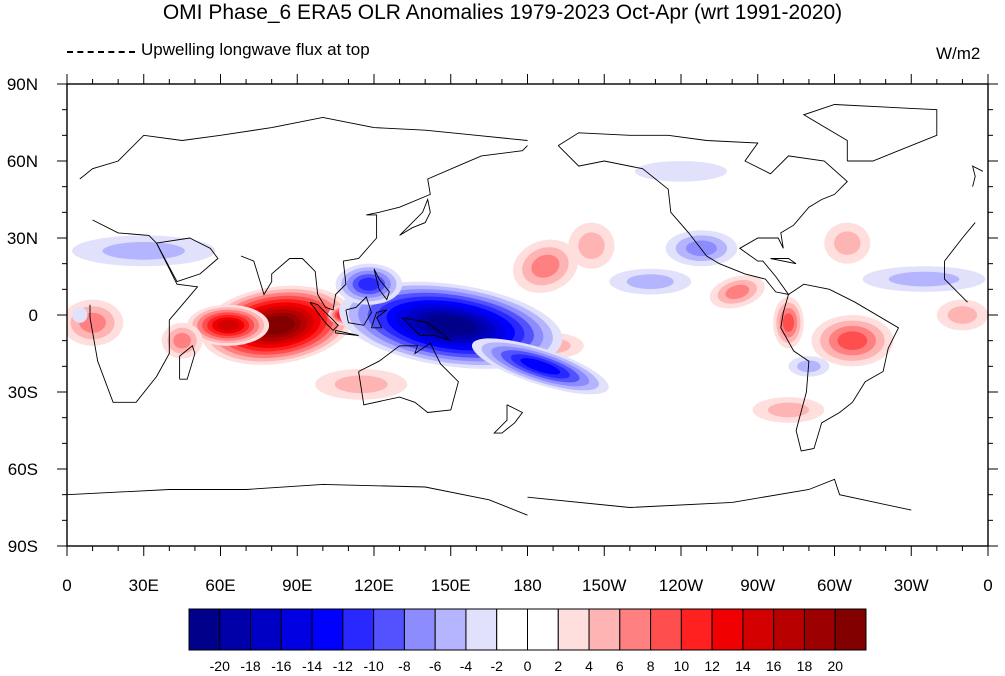 The image size is (1005, 676). What do you see at coordinates (620, 666) in the screenshot?
I see `colorbar-label: 6` at bounding box center [620, 666].